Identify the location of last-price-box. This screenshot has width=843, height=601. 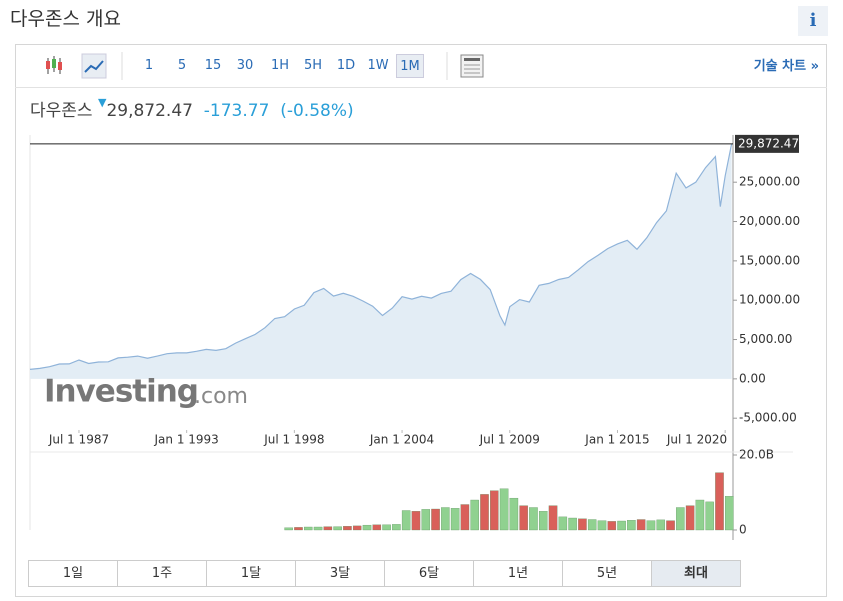
(767, 143).